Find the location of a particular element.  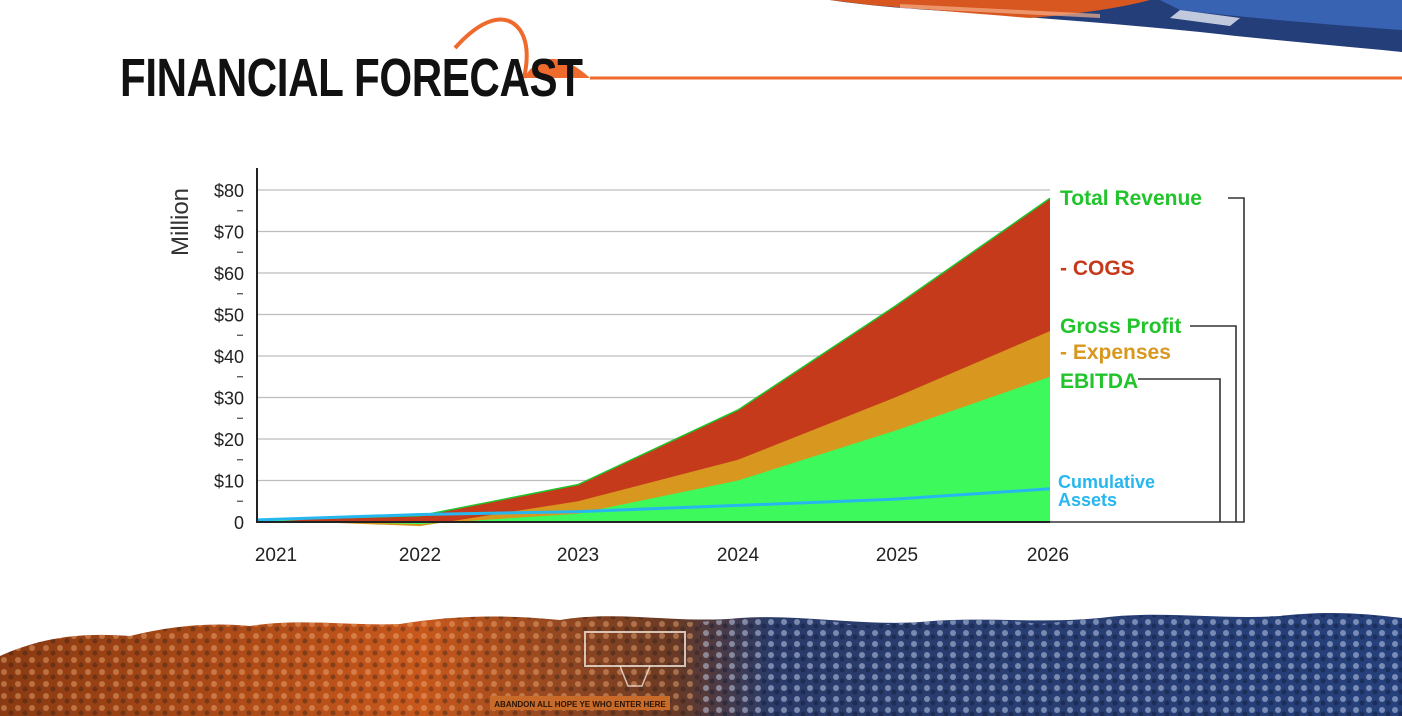

y-tick-label: $40 is located at coordinates (229, 357).